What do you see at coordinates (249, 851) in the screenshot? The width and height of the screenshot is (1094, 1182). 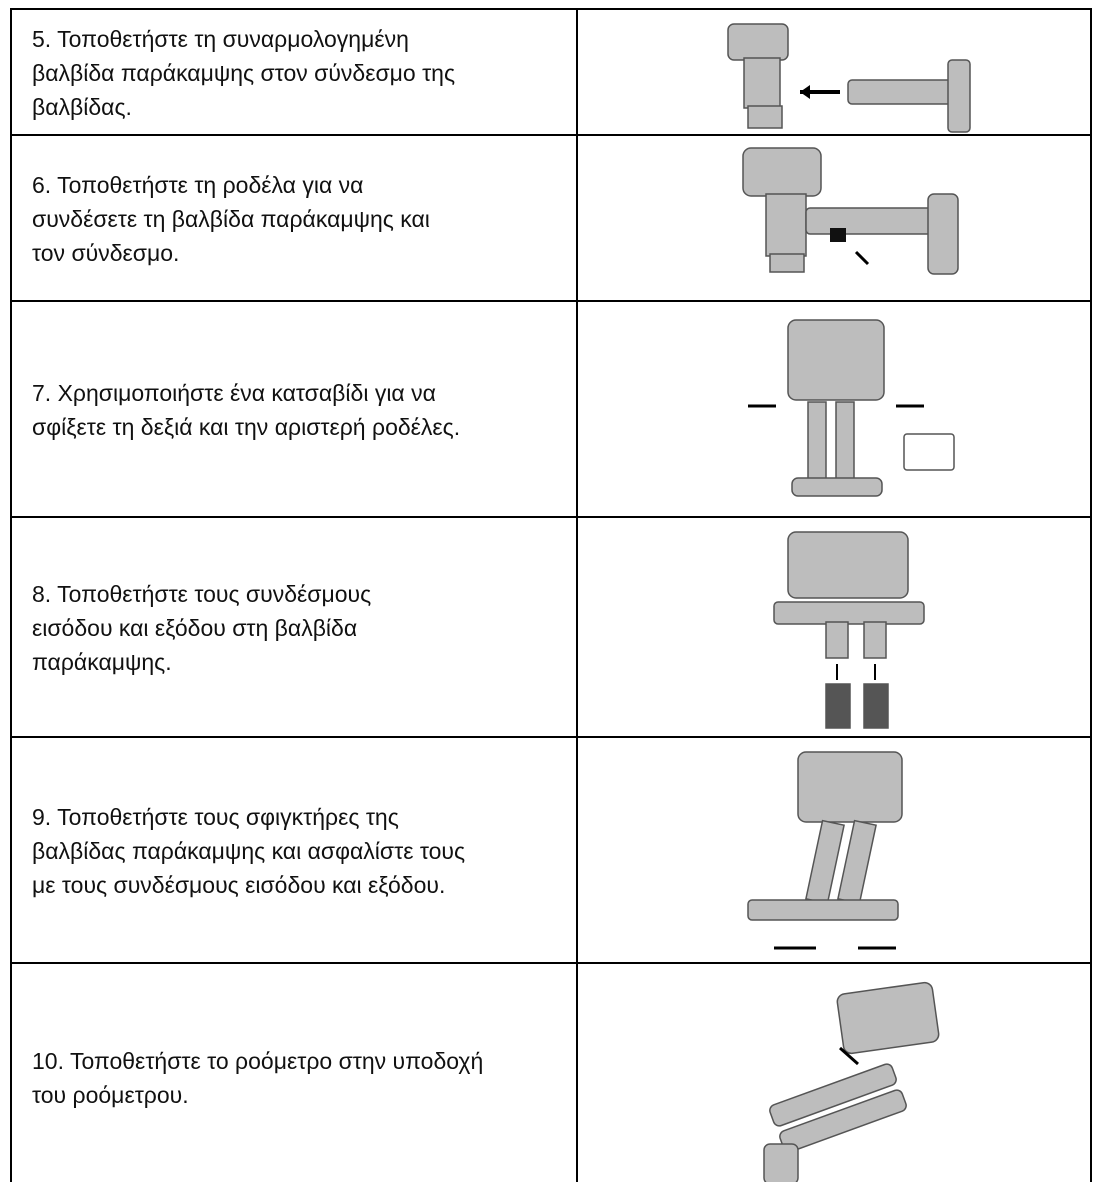 I see `step-line: βαλβίδας παράκαμψης και ασφαλίστε τους` at bounding box center [249, 851].